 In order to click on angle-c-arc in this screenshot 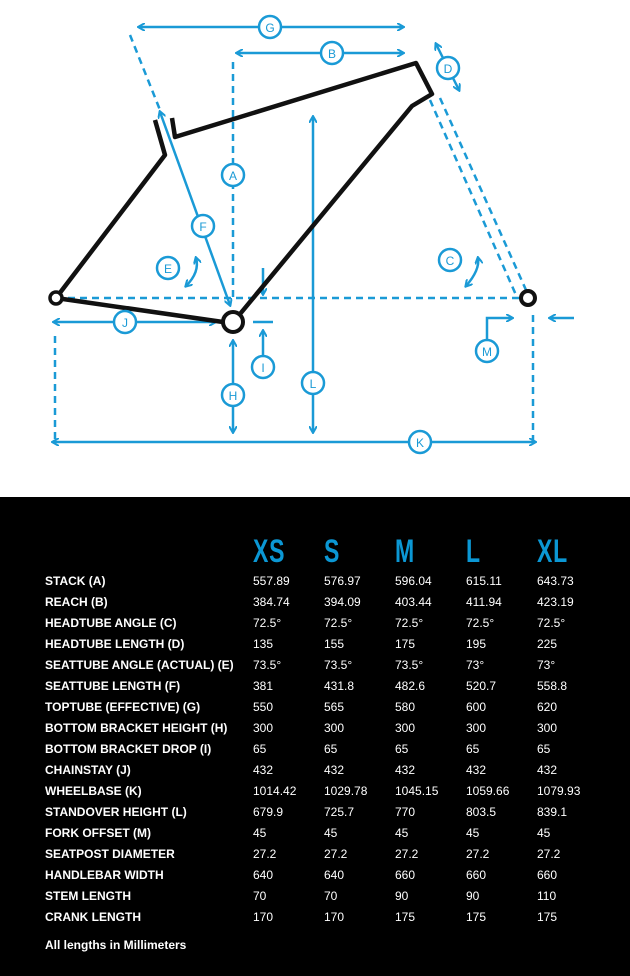, I will do `click(472, 272)`.